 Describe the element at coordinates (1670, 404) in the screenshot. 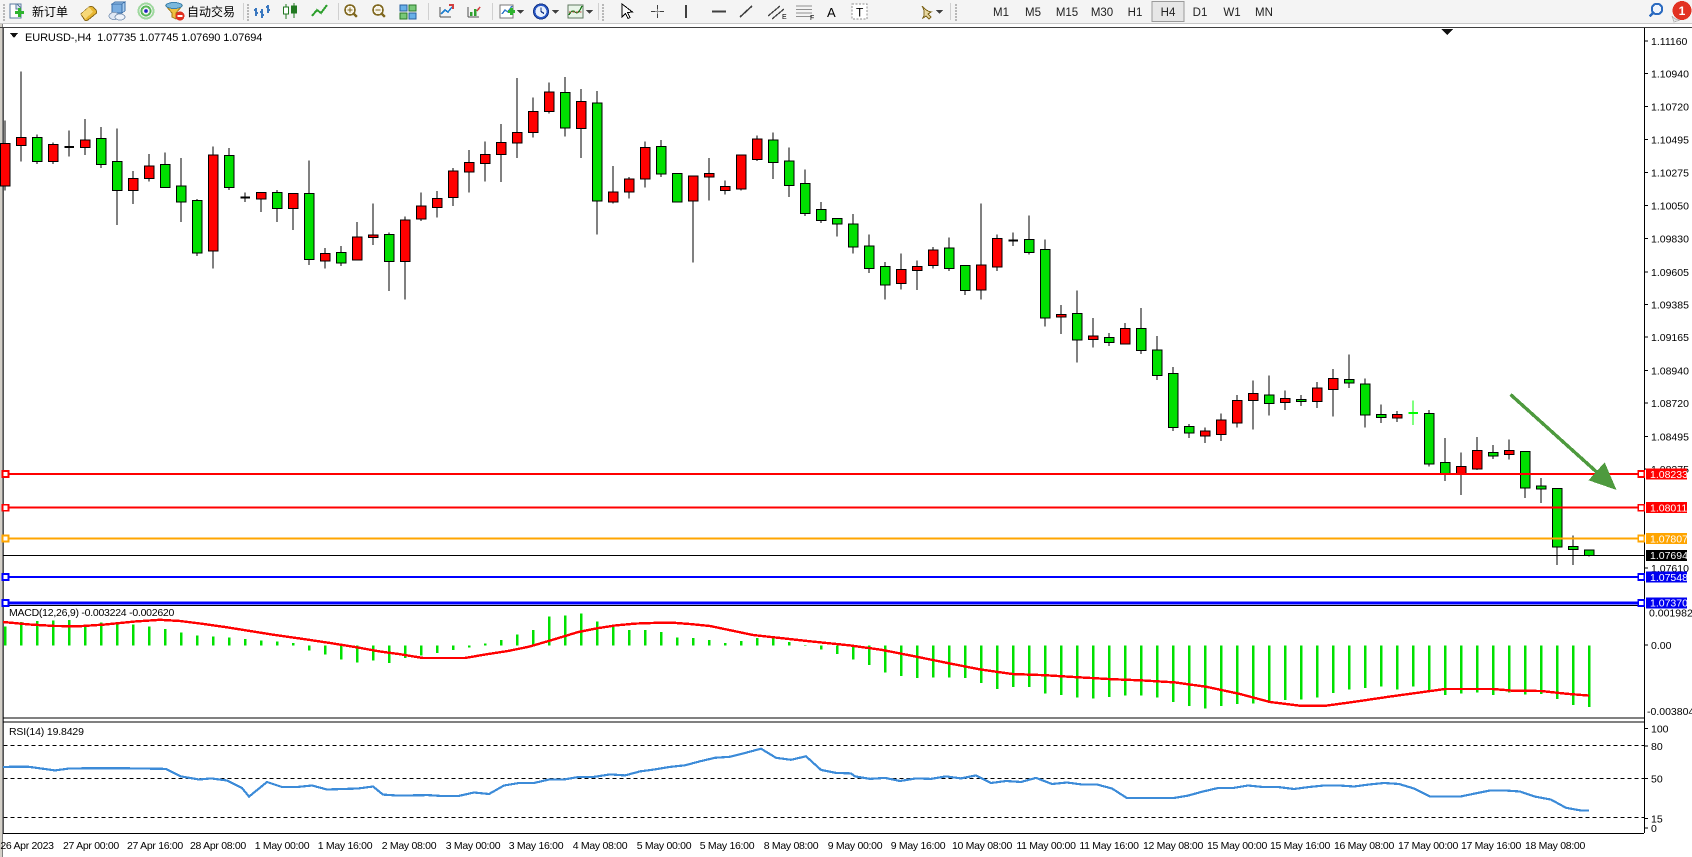

I see `svg-text: 1.08720` at that location.